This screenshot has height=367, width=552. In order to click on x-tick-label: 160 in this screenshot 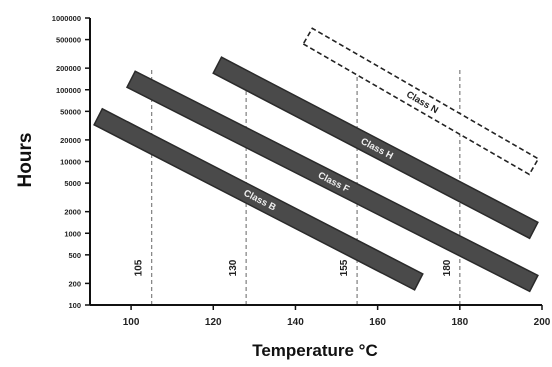, I will do `click(377, 322)`.